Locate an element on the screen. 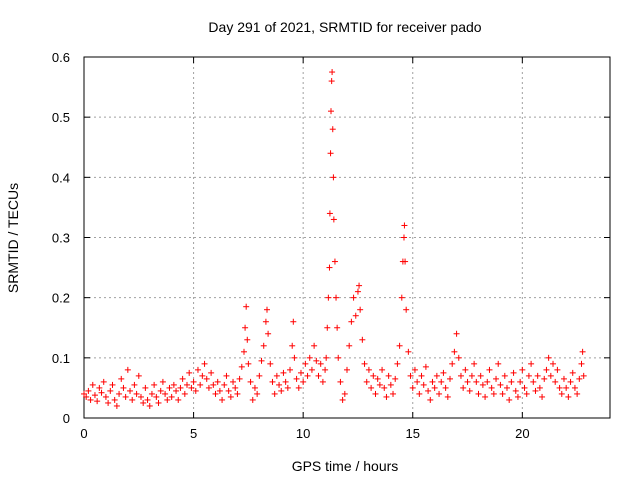 This screenshot has height=480, width=640. y-tick-label: 0.2 is located at coordinates (61, 298).